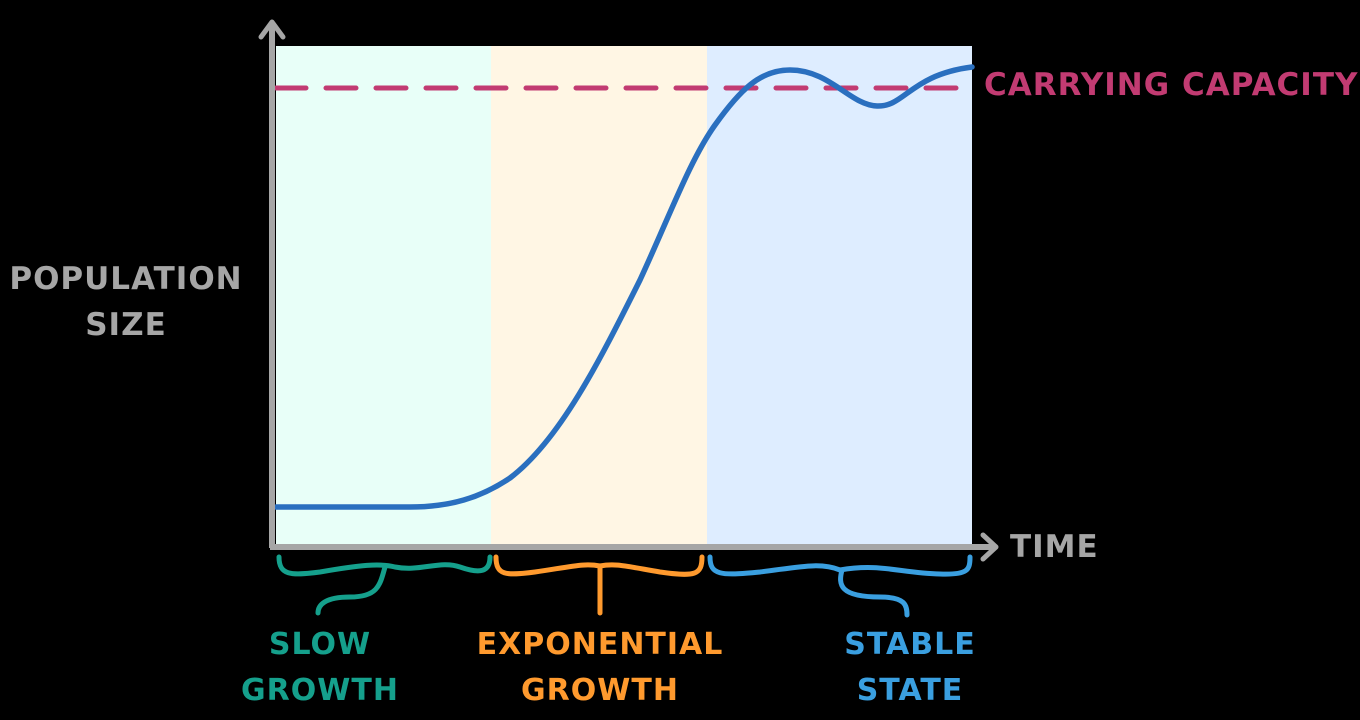  What do you see at coordinates (989, 547) in the screenshot?
I see `x-axis-arrow-icon` at bounding box center [989, 547].